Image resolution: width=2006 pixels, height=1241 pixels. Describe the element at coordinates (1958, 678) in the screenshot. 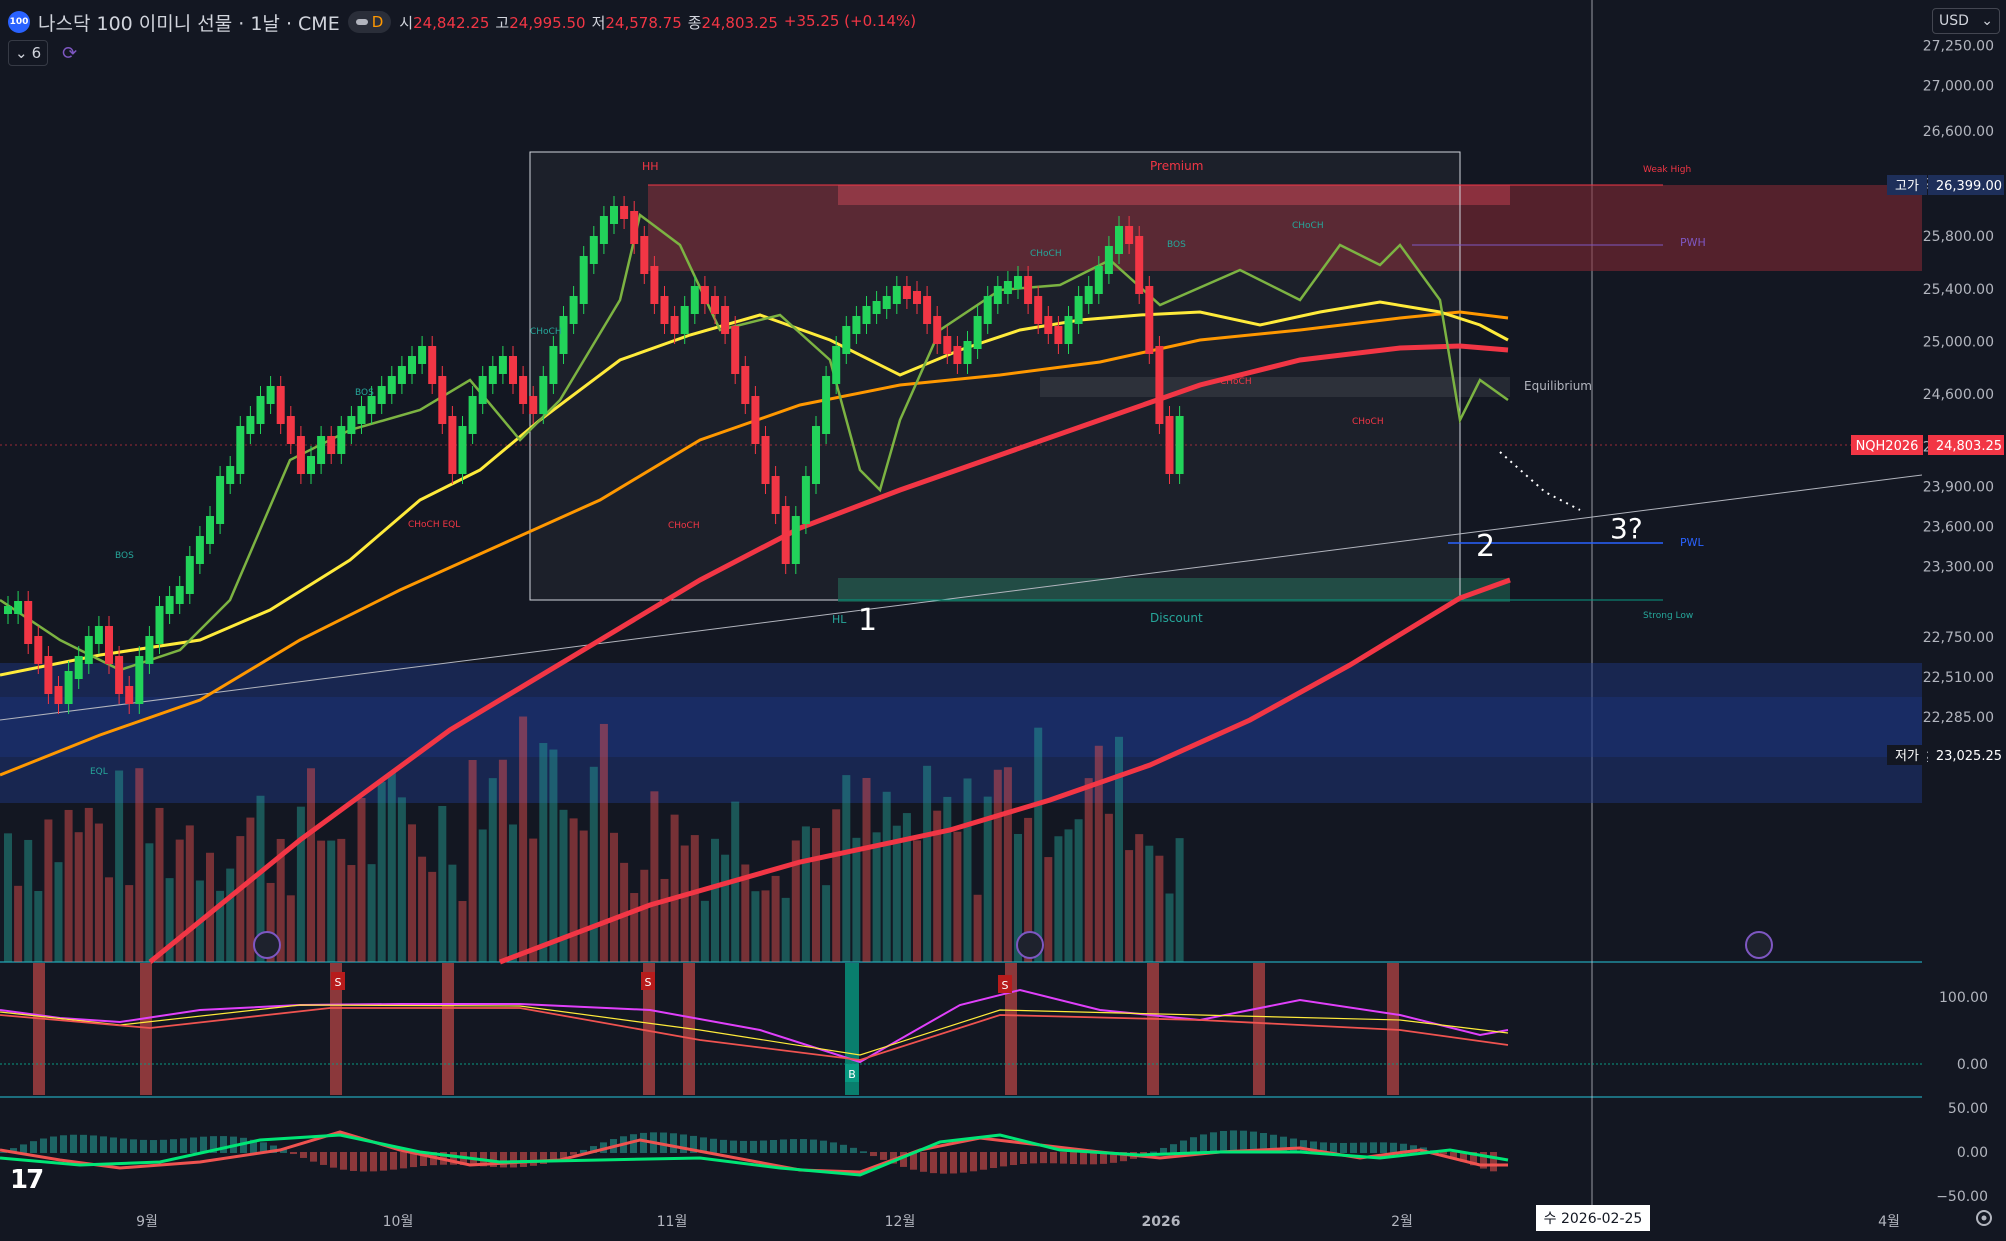

I see `price-tick-label: 22,510.00` at that location.